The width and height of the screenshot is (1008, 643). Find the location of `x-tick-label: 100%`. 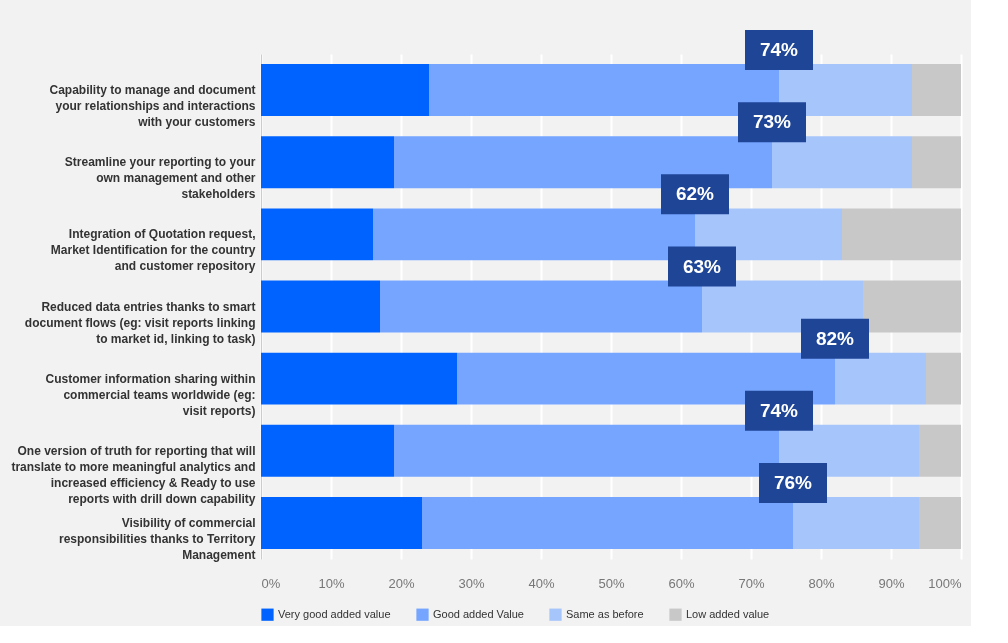

x-tick-label: 100% is located at coordinates (945, 583).